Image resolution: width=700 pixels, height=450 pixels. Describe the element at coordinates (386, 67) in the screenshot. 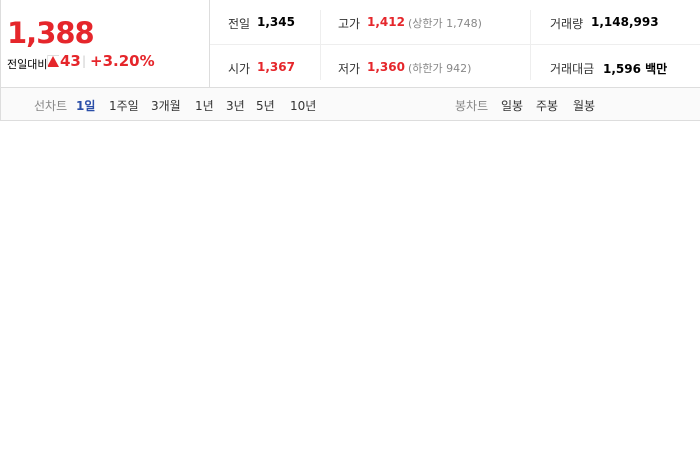

I see `stat-value: 1,360` at that location.